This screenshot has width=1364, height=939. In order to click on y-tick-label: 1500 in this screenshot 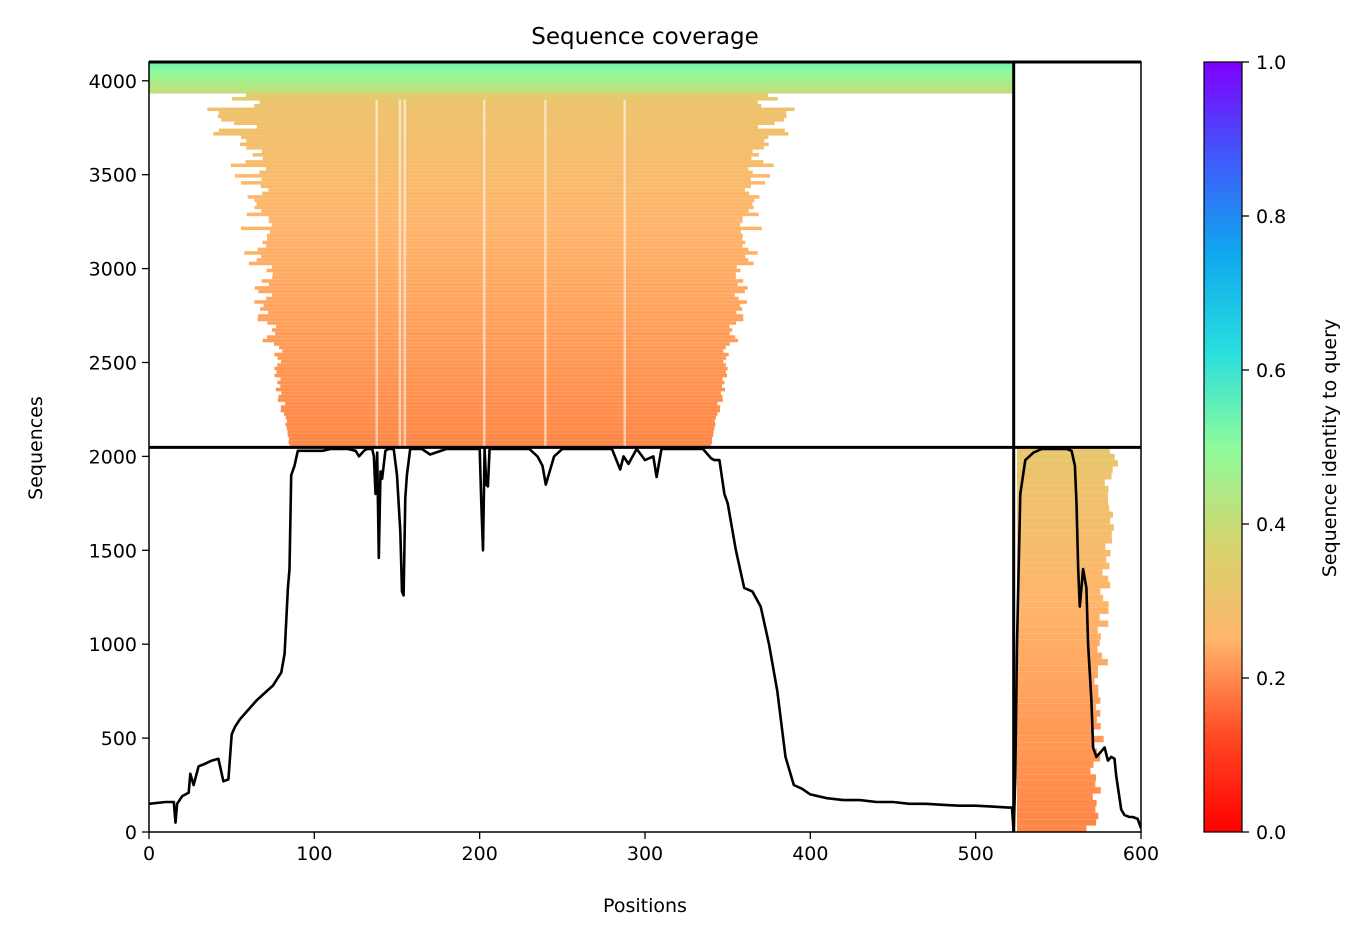, I will do `click(113, 551)`.